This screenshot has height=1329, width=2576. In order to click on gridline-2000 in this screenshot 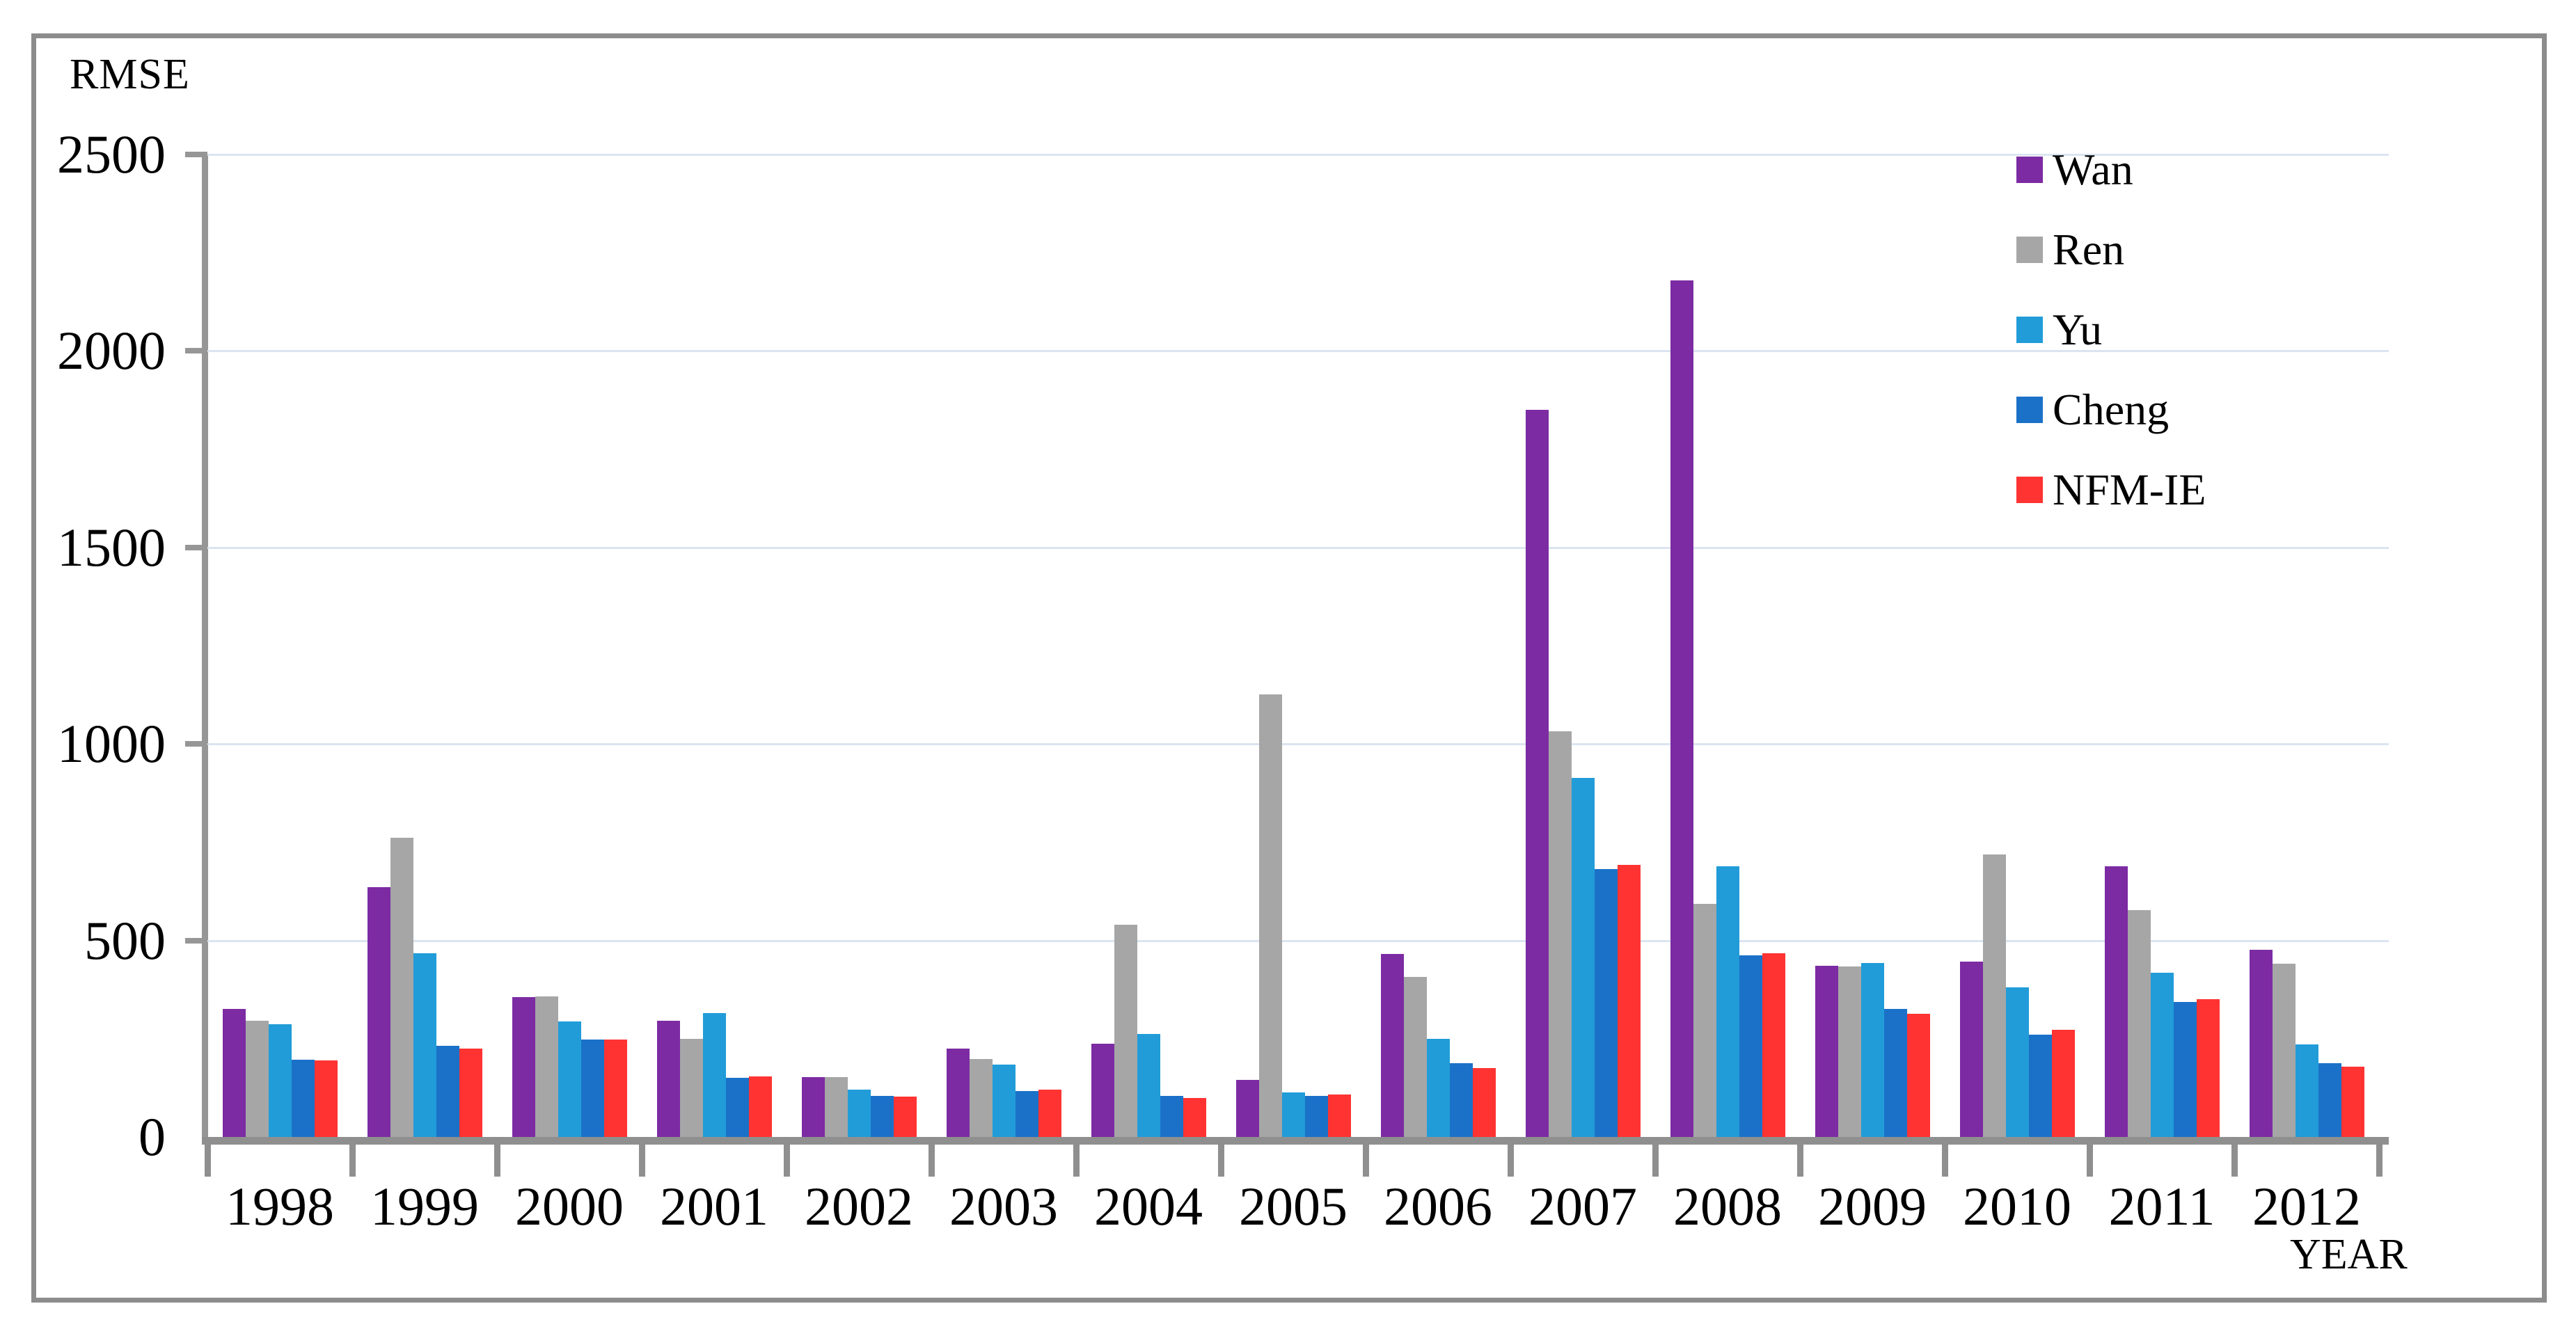, I will do `click(1298, 351)`.